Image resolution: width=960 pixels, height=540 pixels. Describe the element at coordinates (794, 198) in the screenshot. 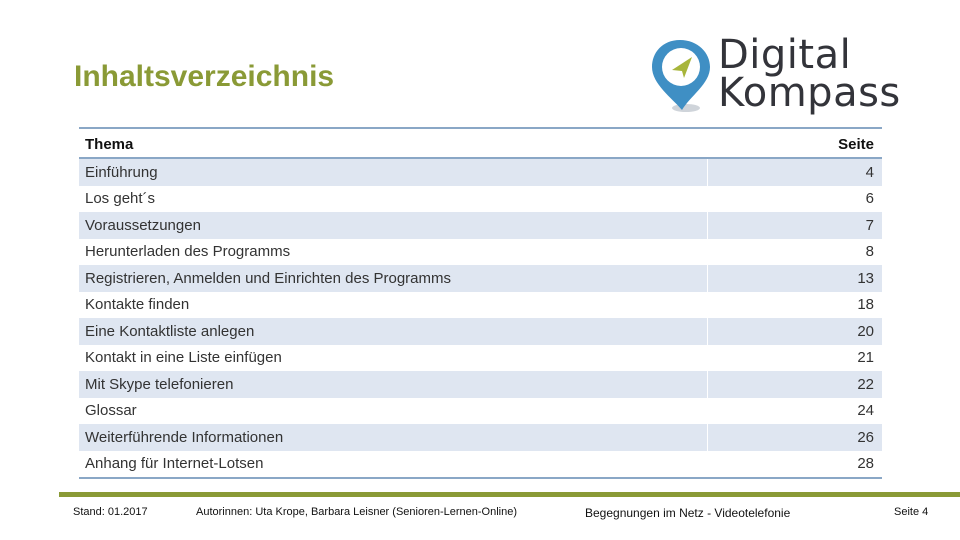

I see `toc-page: 6` at that location.